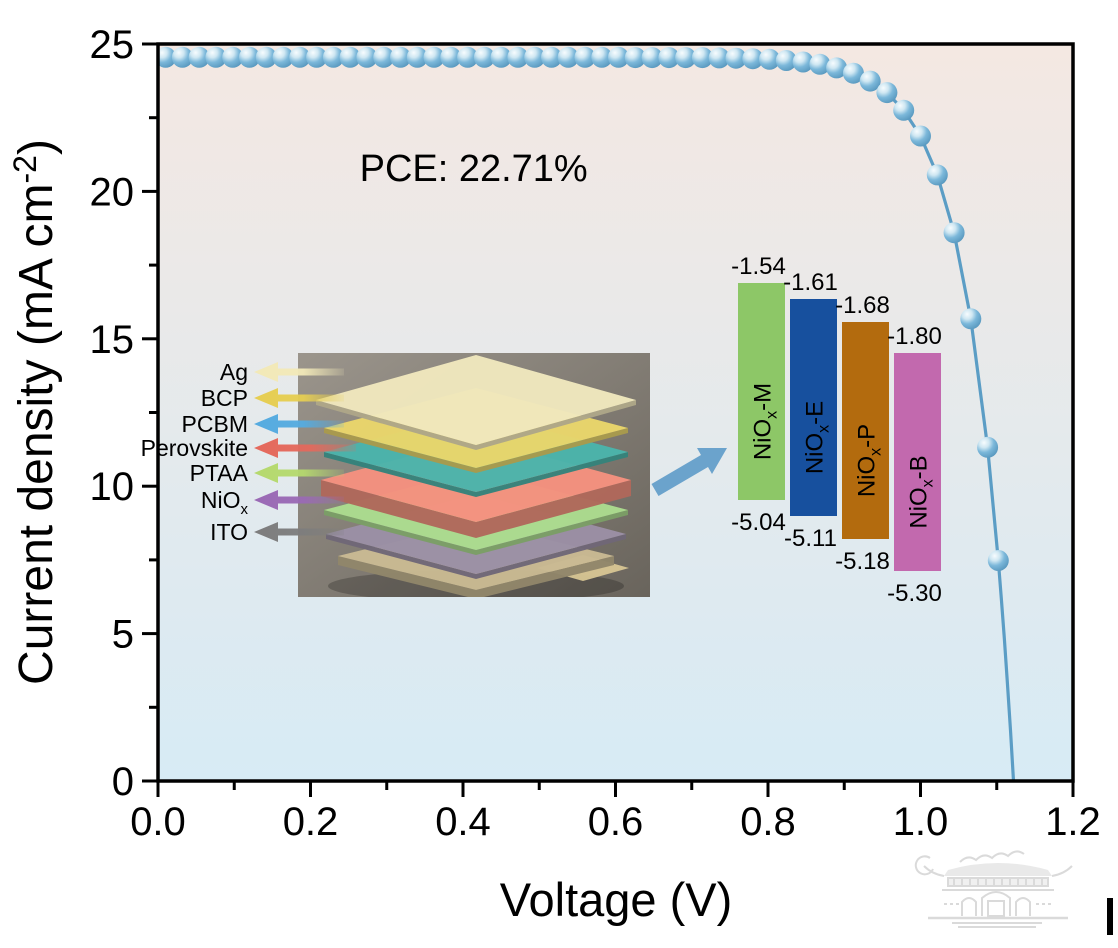 The width and height of the screenshot is (1118, 948). What do you see at coordinates (862, 305) in the screenshot?
I see `energy-top-value: -1.68` at bounding box center [862, 305].